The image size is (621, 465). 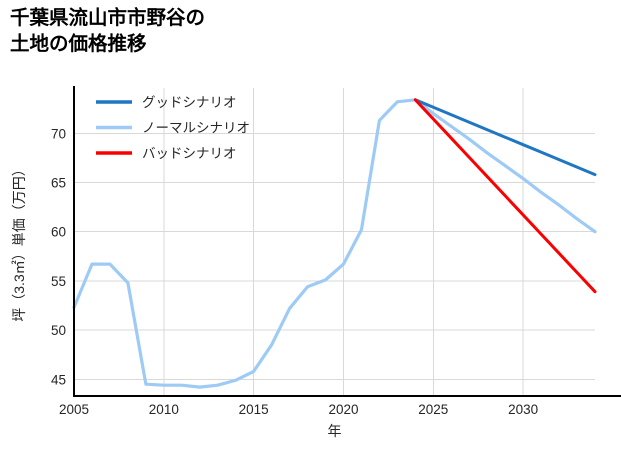 What do you see at coordinates (19, 241) in the screenshot?
I see `y-axis-label: 坪（3.3㎡）単価（万円）` at bounding box center [19, 241].